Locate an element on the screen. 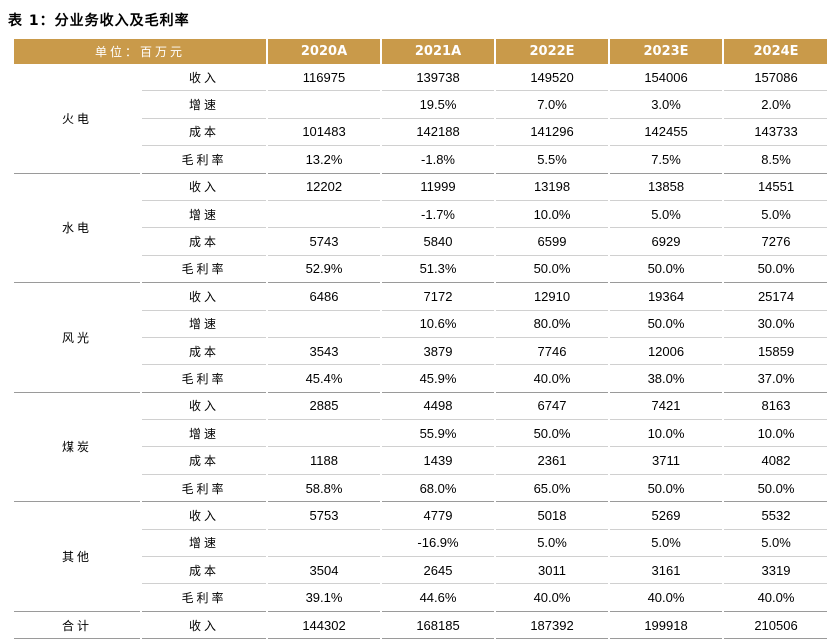 Image resolution: width=827 pixels, height=639 pixels. value-cell: 2885 is located at coordinates (324, 407).